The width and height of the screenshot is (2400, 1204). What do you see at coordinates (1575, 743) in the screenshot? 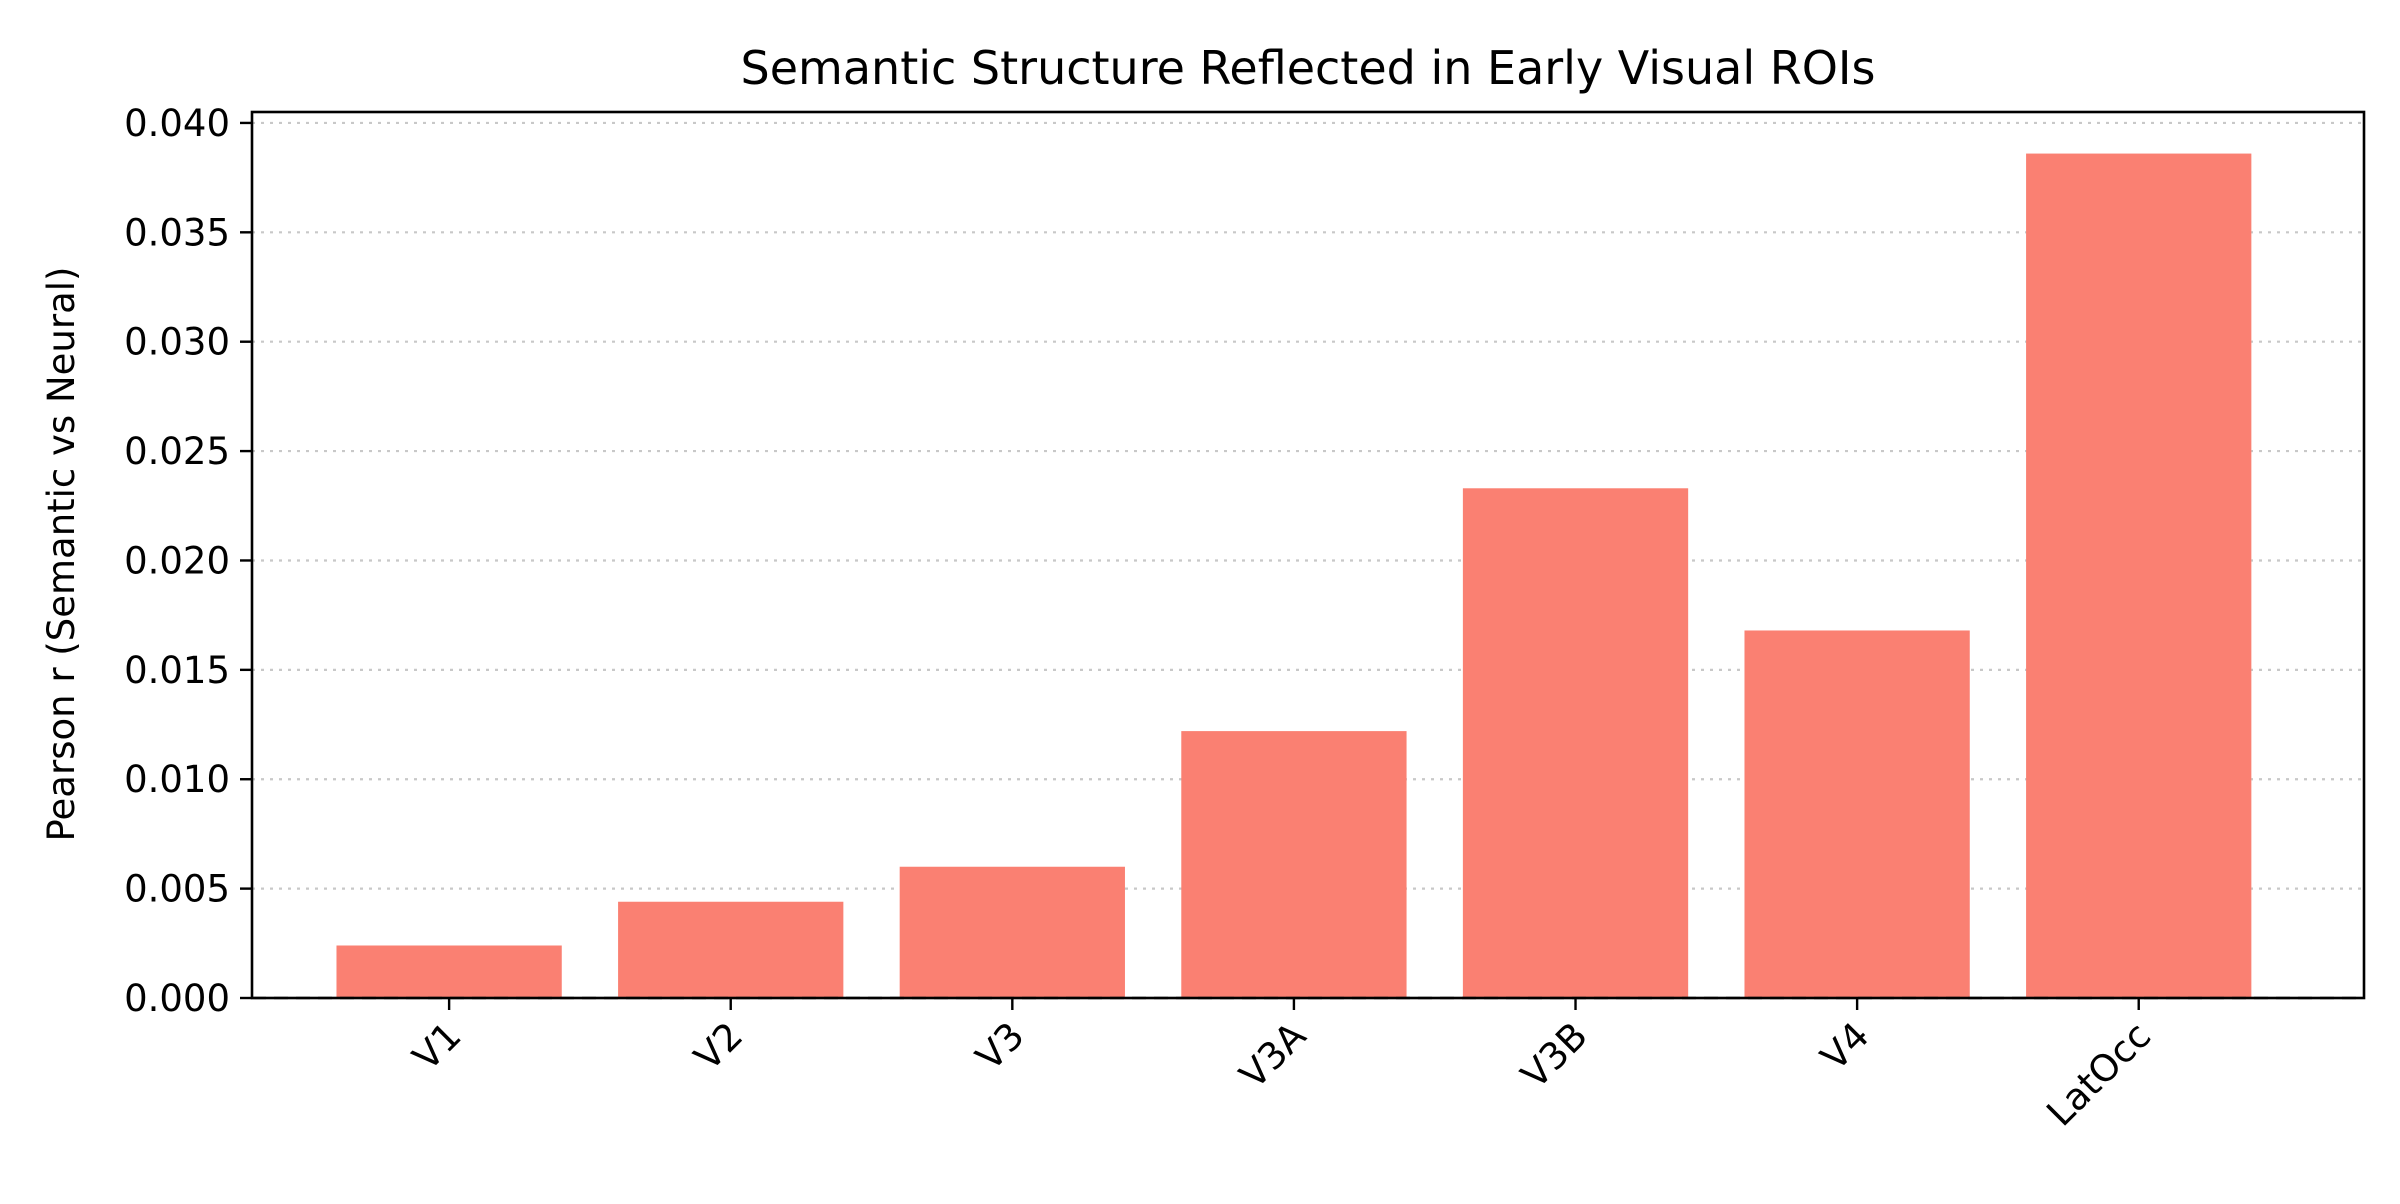
I see `bar-v3b` at bounding box center [1575, 743].